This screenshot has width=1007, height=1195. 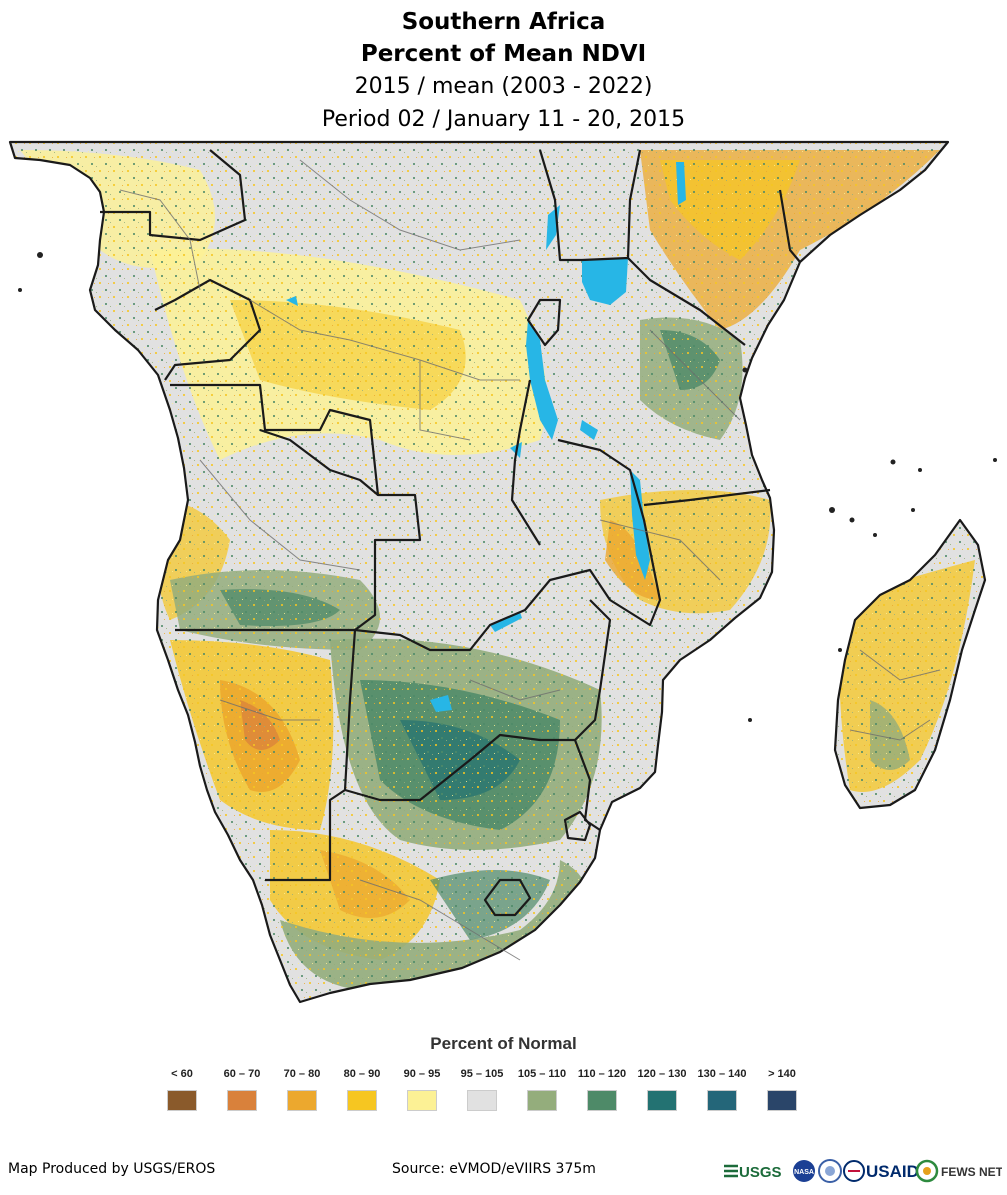 What do you see at coordinates (362, 1074) in the screenshot?
I see `legend-label: 80 – 90` at bounding box center [362, 1074].